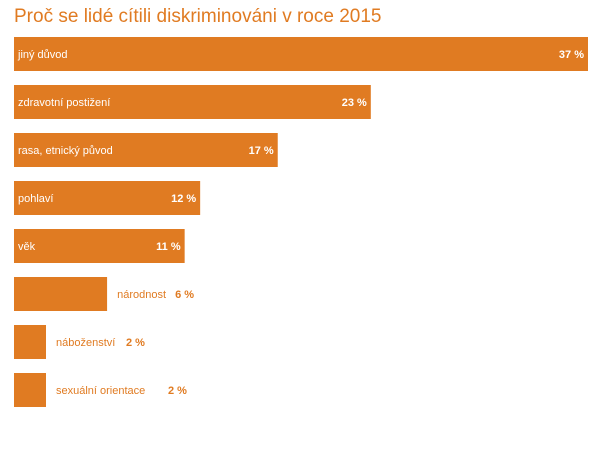 The image size is (601, 452). What do you see at coordinates (100, 391) in the screenshot?
I see `bar-label-7: sexuální orientace` at bounding box center [100, 391].